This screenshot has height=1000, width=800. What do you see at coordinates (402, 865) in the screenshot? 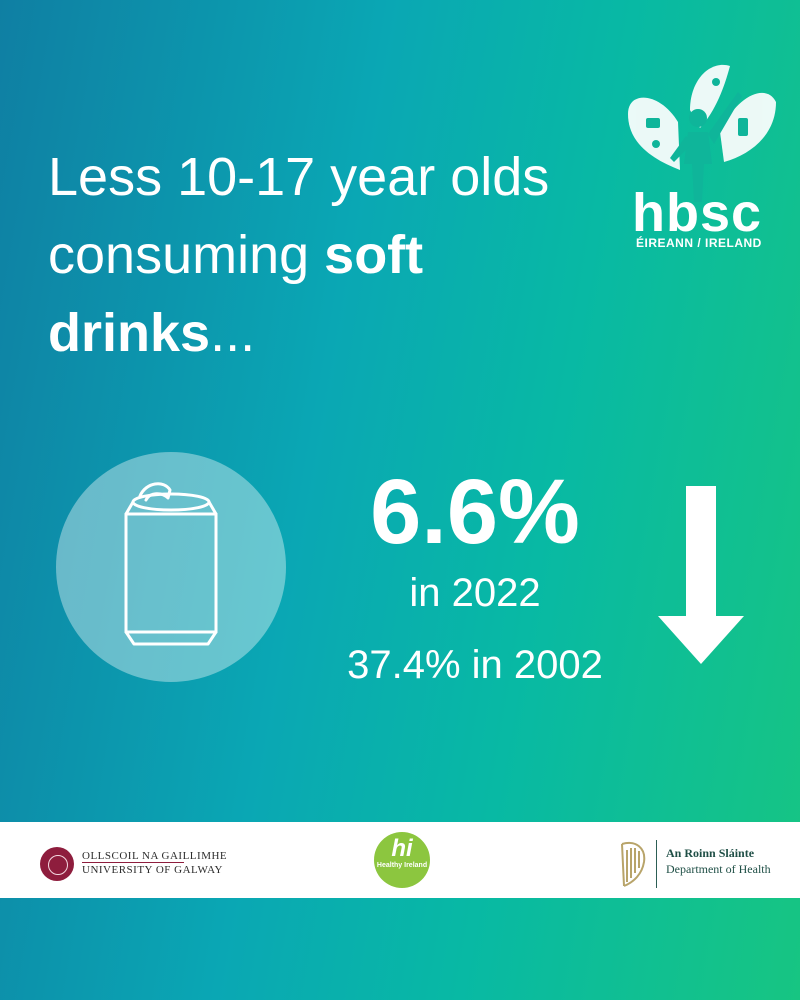
I see `healthy-ireland-subtitle: Healthy Ireland` at bounding box center [402, 865].